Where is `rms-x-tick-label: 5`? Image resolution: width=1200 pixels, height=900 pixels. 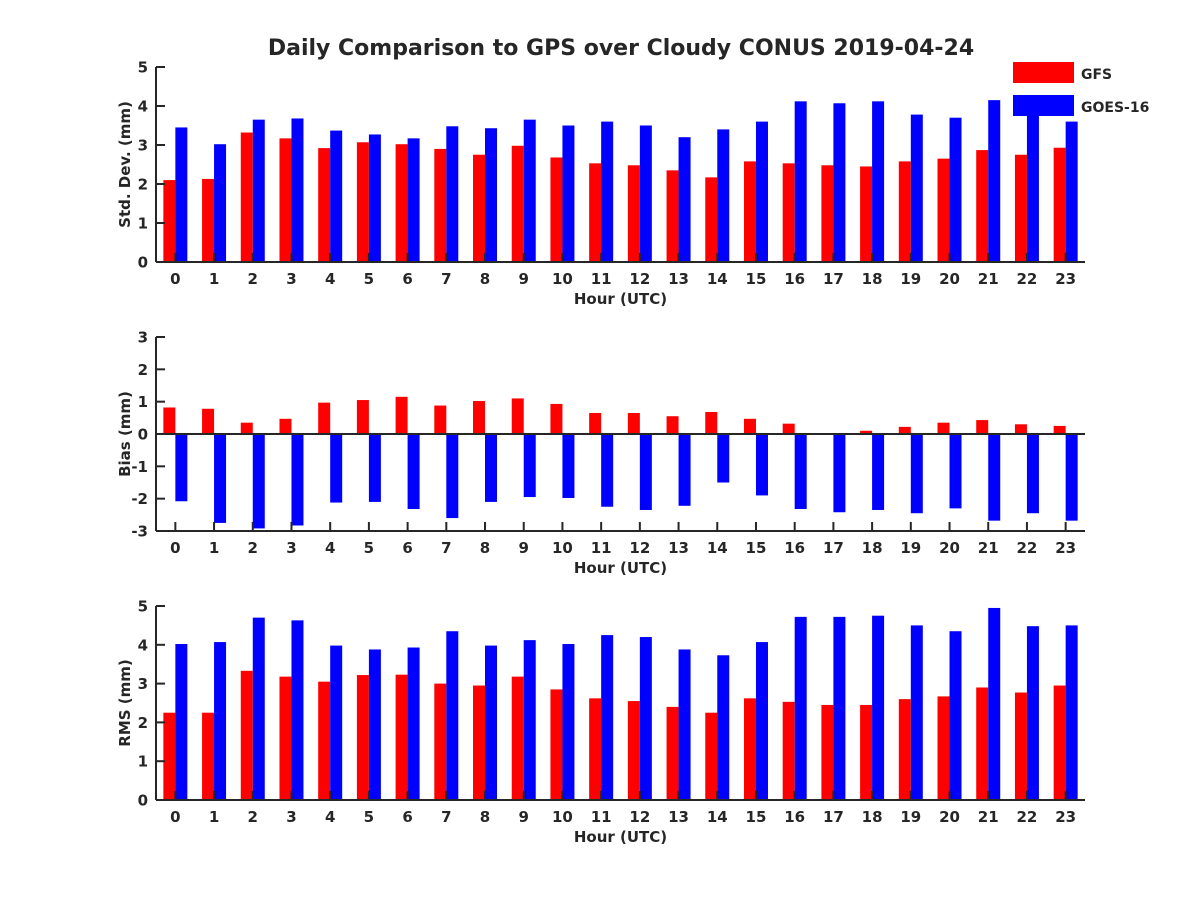
rms-x-tick-label: 5 is located at coordinates (369, 817).